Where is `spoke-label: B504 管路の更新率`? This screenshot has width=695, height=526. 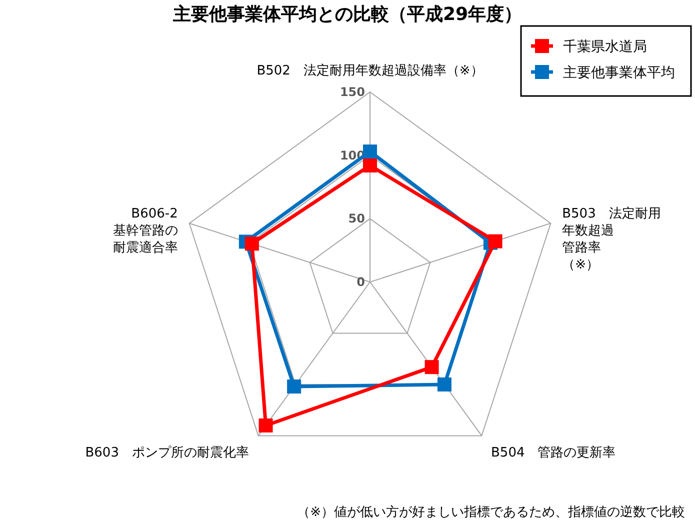 spoke-label: B504 管路の更新率 is located at coordinates (553, 452).